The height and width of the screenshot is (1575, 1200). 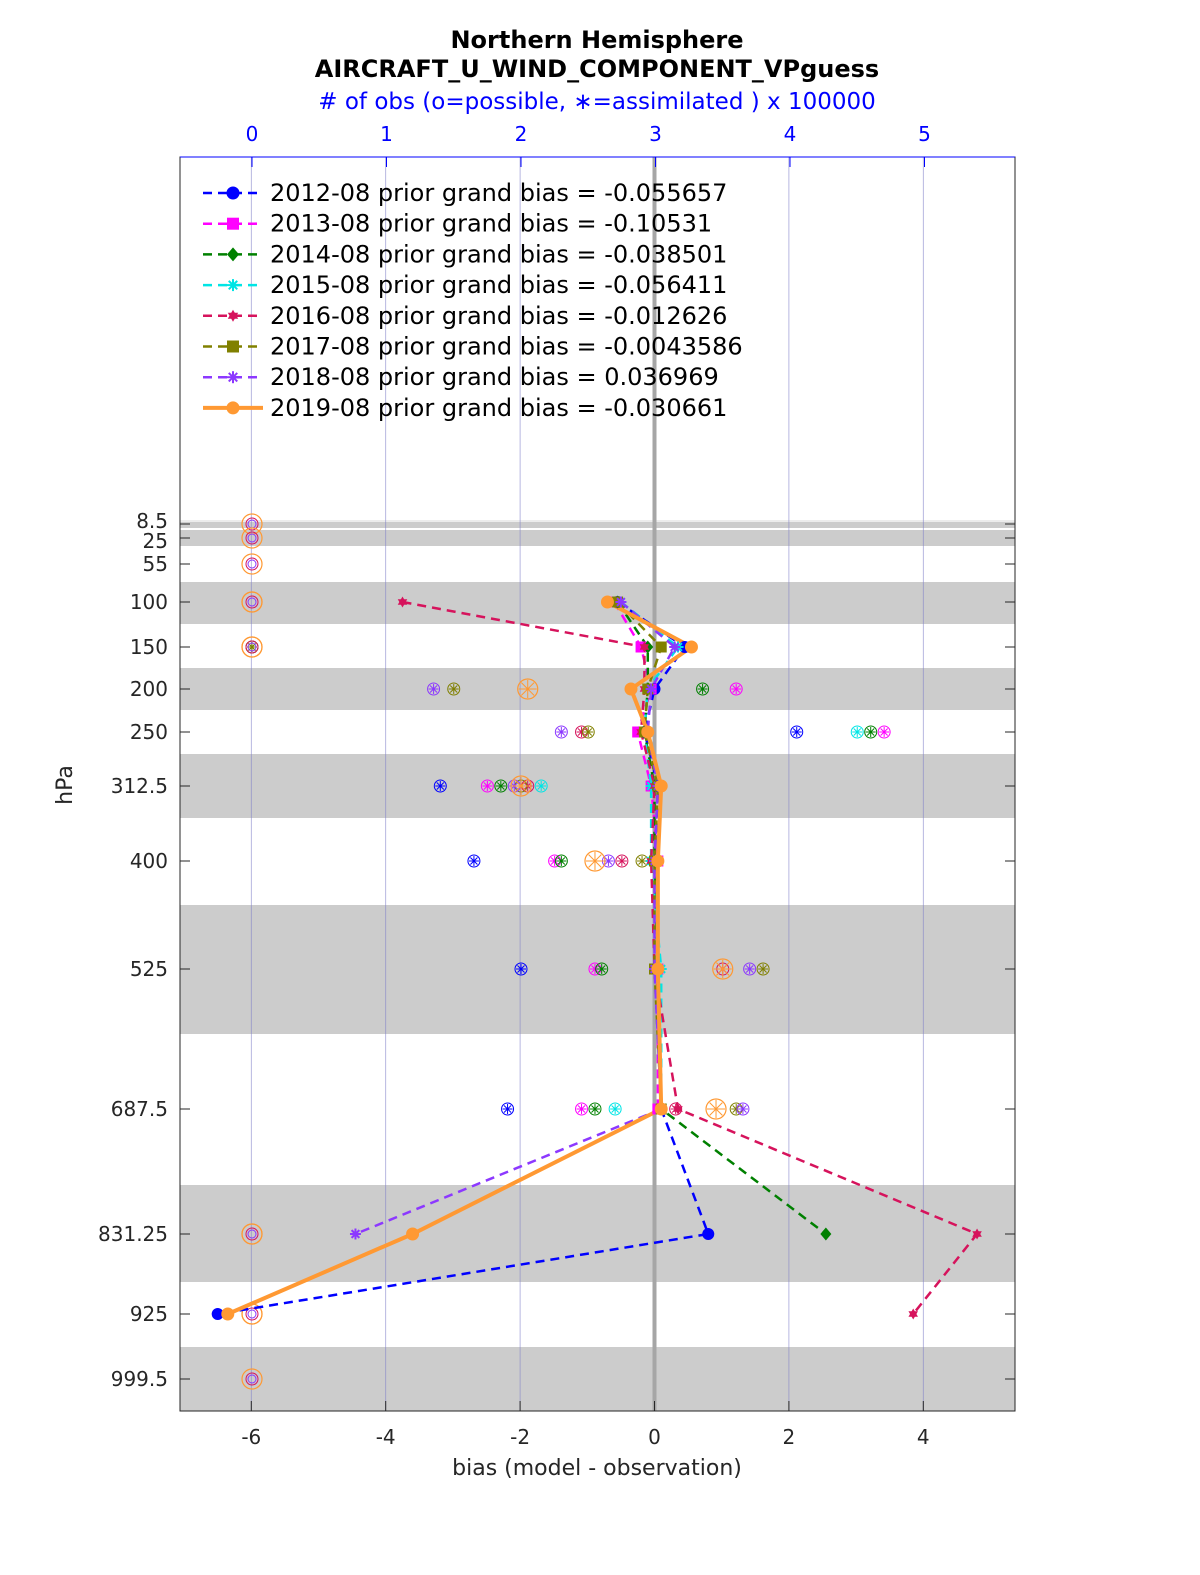 I want to click on chart-title: Northern Hemisphere, so click(x=596, y=40).